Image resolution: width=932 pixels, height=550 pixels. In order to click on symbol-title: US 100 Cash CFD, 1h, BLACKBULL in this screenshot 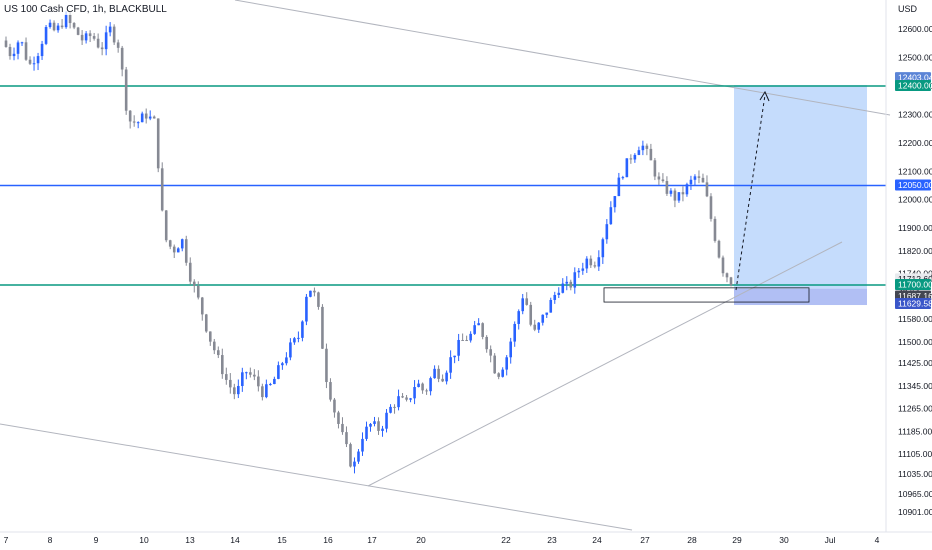, I will do `click(85, 9)`.